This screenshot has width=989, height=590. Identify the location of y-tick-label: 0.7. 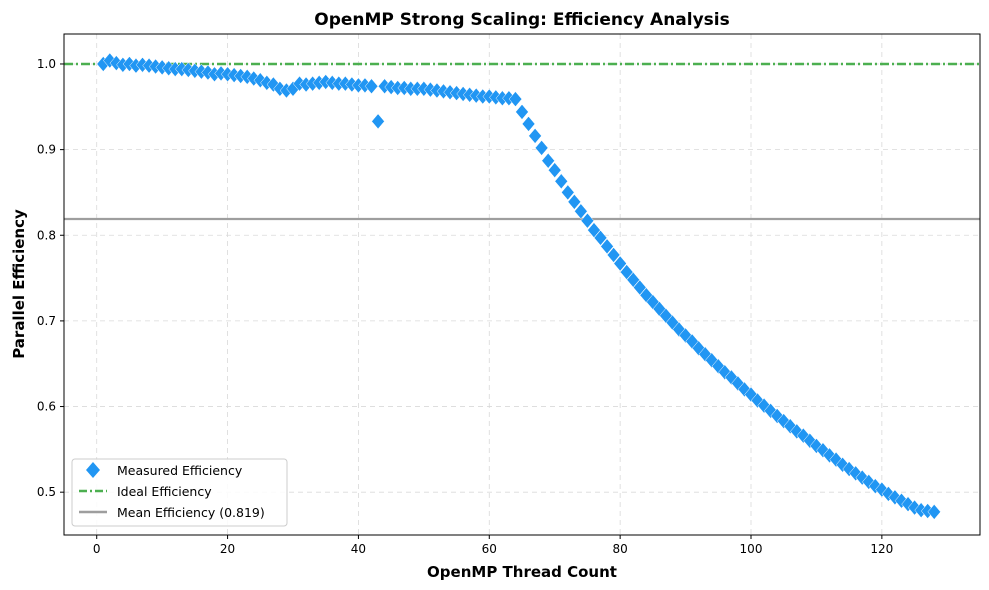
(46, 321).